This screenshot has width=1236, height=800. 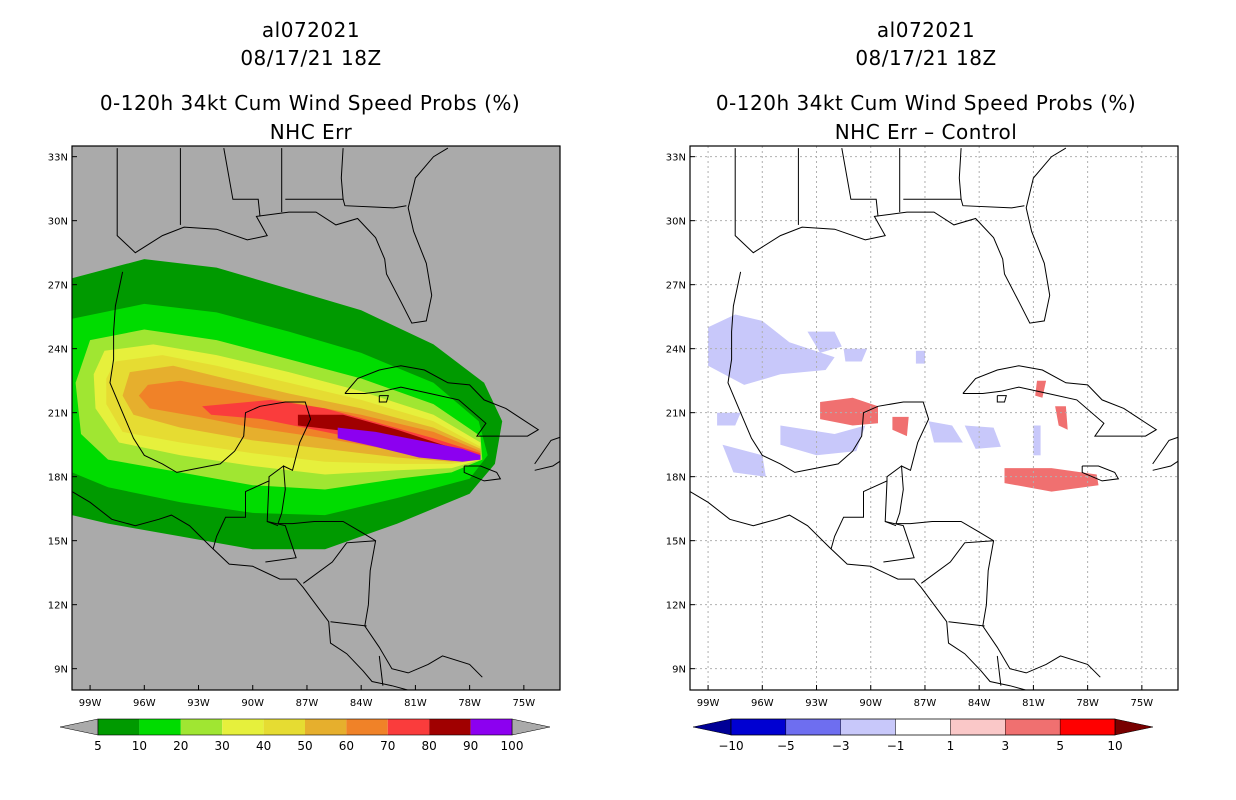 I want to click on colorbar-label: −10, so click(x=730, y=746).